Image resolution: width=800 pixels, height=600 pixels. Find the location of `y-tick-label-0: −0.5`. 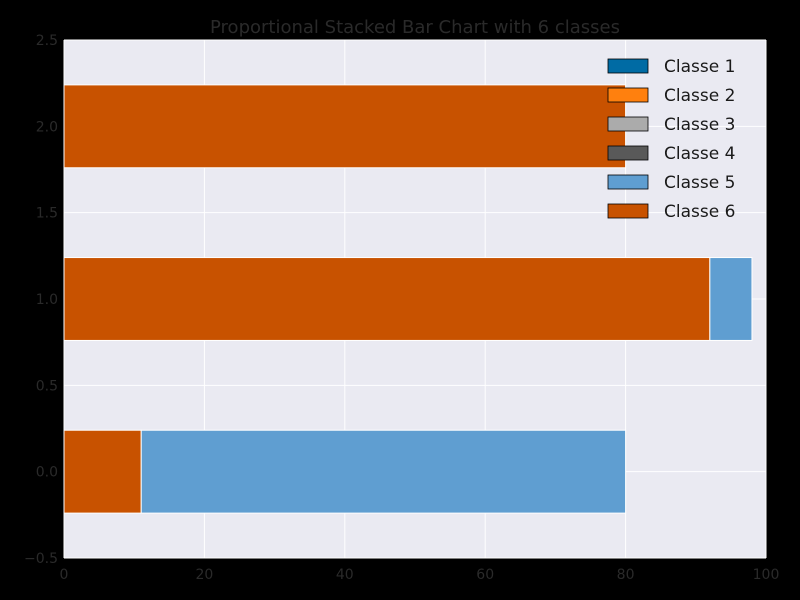

y-tick-label-0: −0.5 is located at coordinates (41, 559).